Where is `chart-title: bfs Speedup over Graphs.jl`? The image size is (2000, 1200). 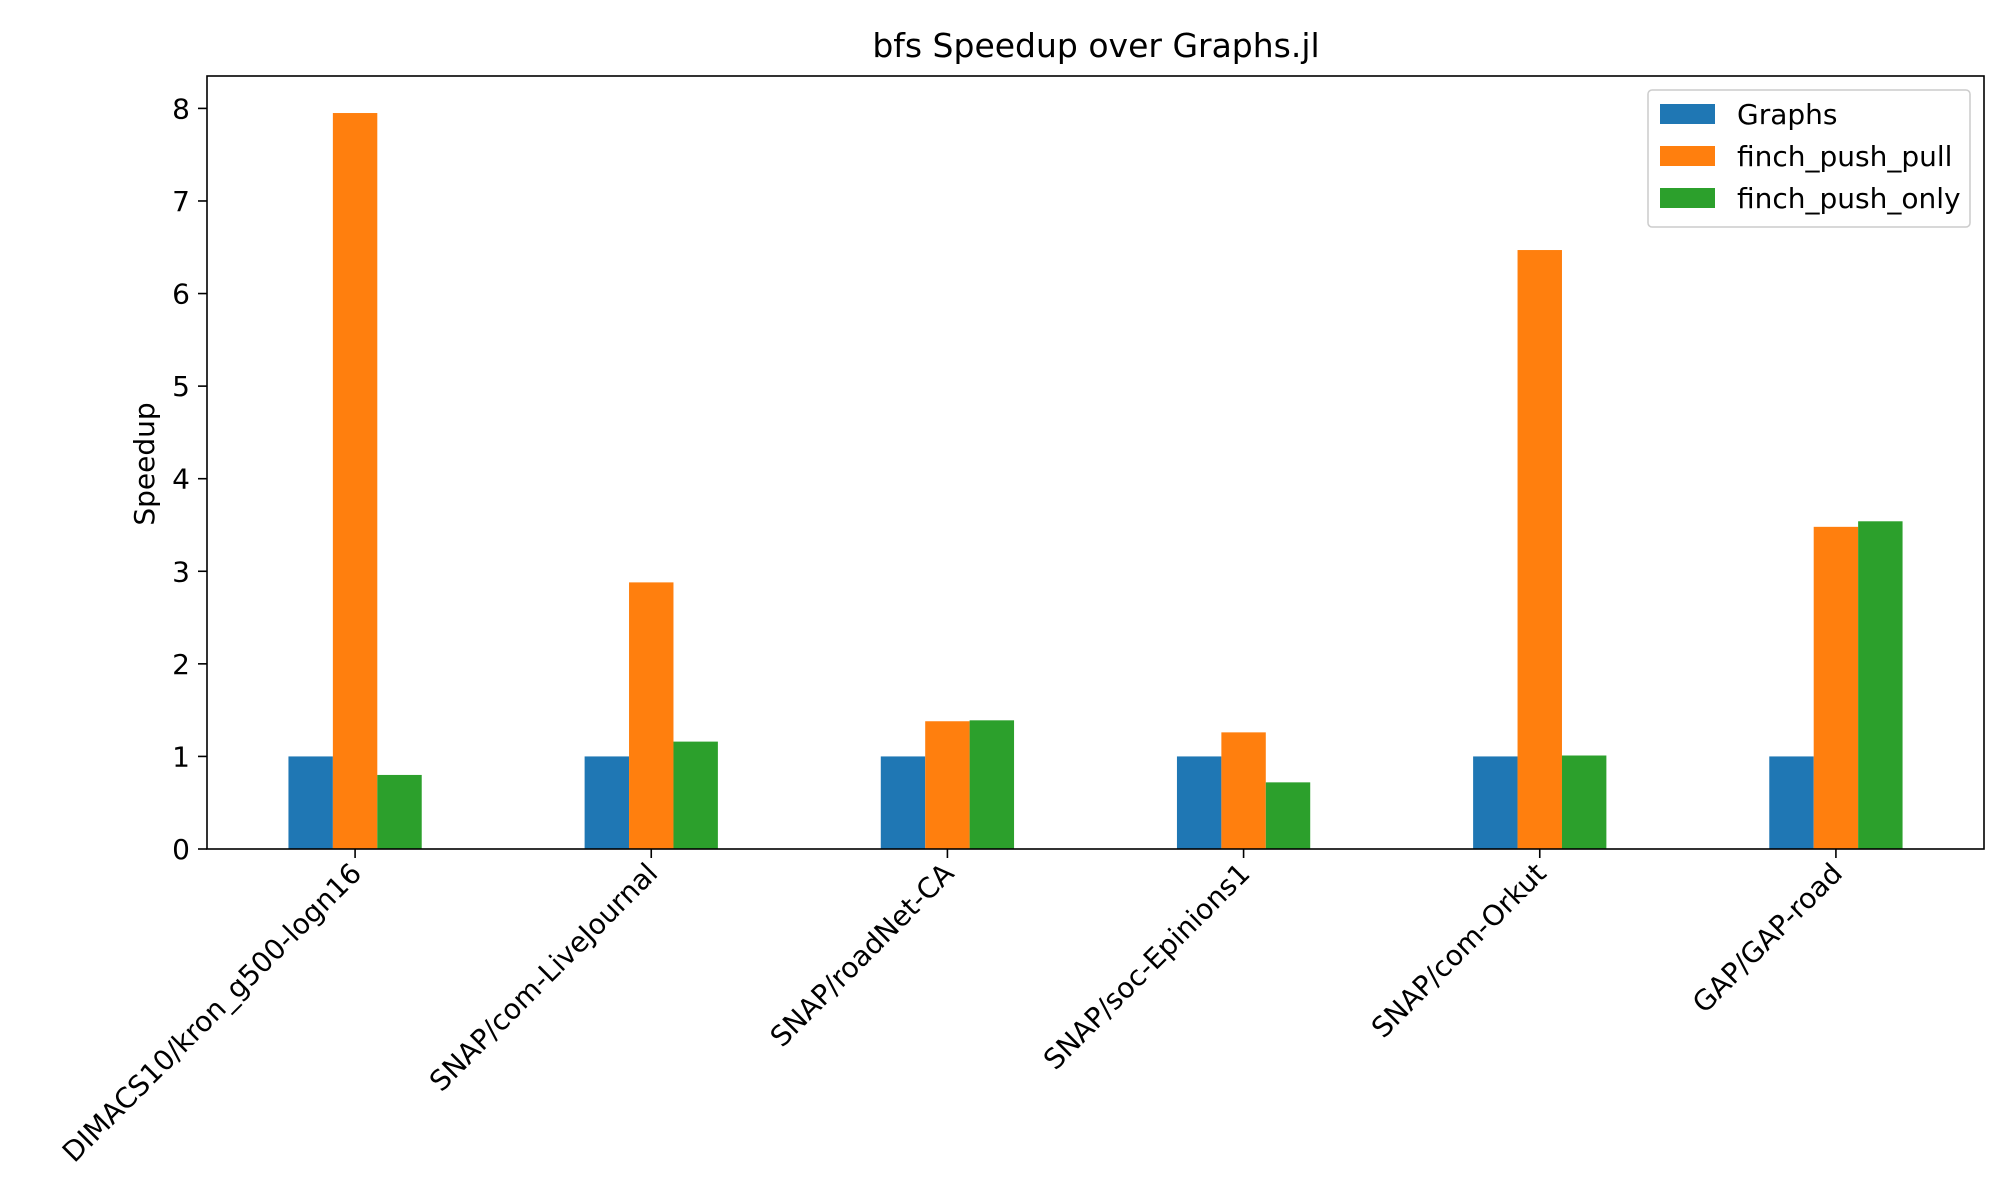
chart-title: bfs Speedup over Graphs.jl is located at coordinates (1095, 45).